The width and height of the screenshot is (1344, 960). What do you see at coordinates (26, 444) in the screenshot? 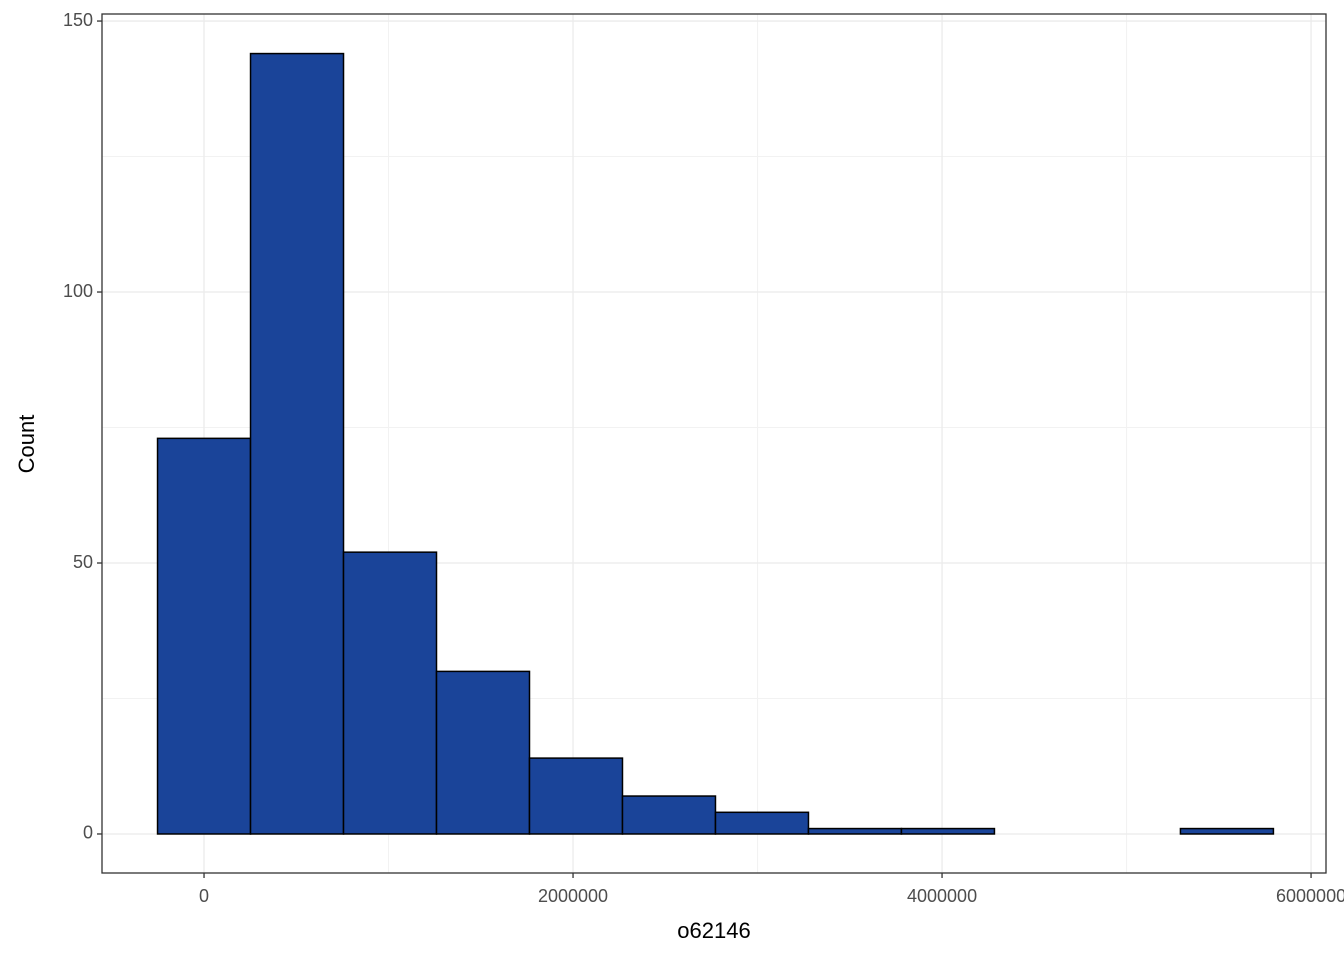
I see `y-axis-title: Count` at bounding box center [26, 444].